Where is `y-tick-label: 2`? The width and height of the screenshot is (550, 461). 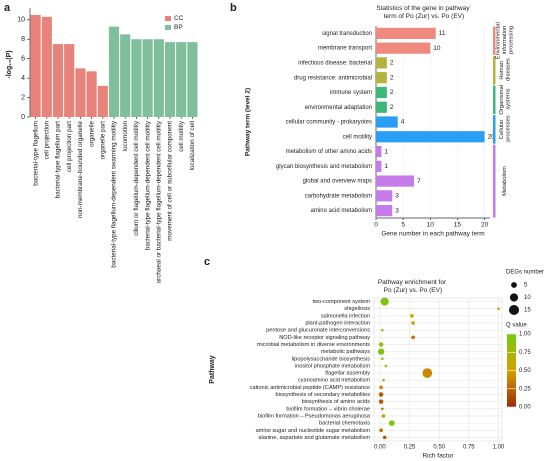
y-tick-label: 2 is located at coordinates (23, 97).